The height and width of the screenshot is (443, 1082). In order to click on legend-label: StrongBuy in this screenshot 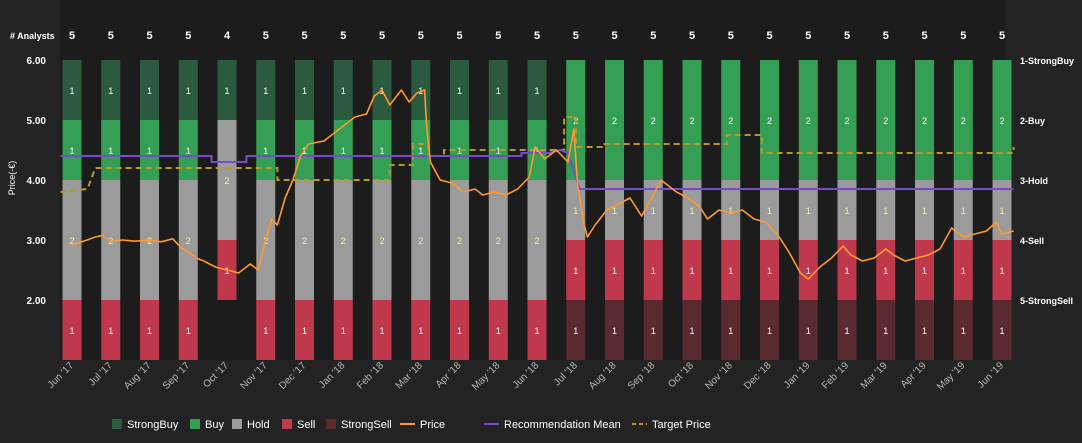, I will do `click(153, 425)`.